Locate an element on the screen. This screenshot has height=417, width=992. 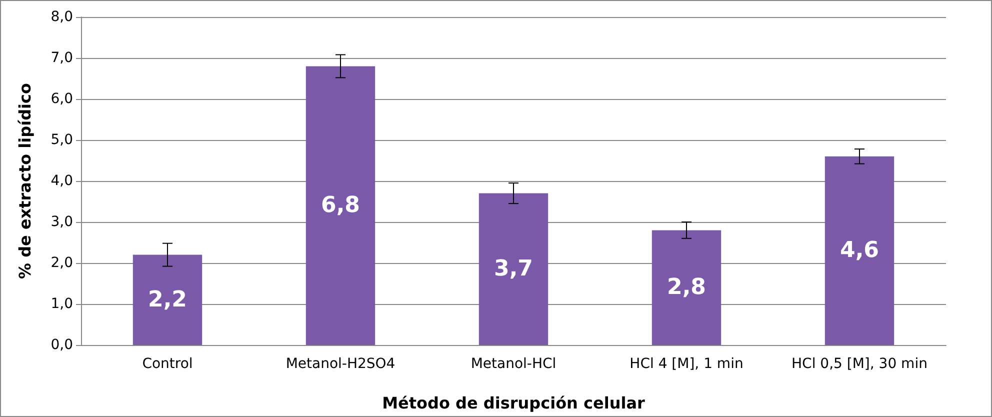
y-tick-label: 5,0 is located at coordinates (61, 140).